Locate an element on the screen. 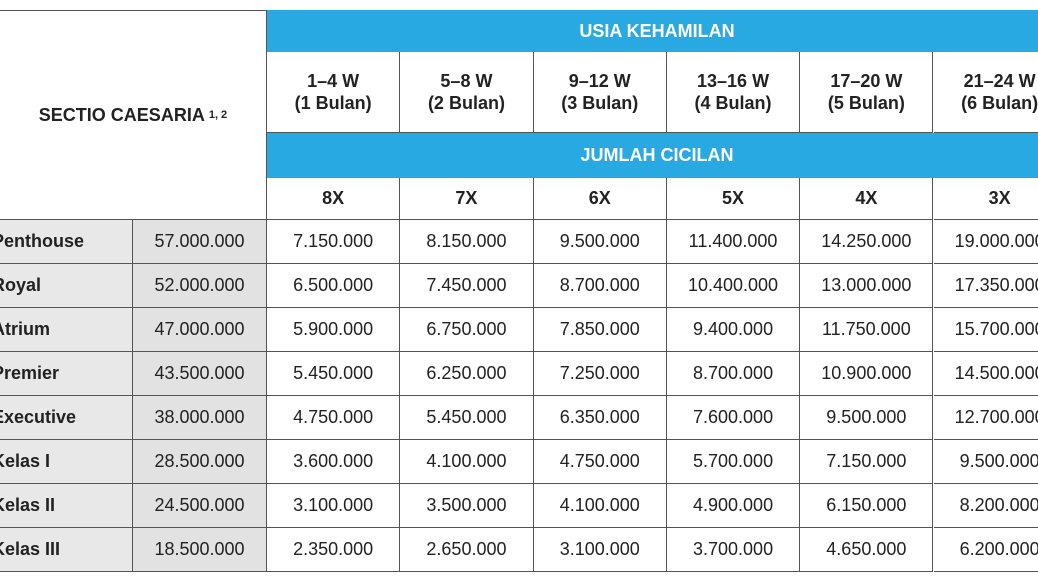  payment: 10.400.000 is located at coordinates (733, 286).